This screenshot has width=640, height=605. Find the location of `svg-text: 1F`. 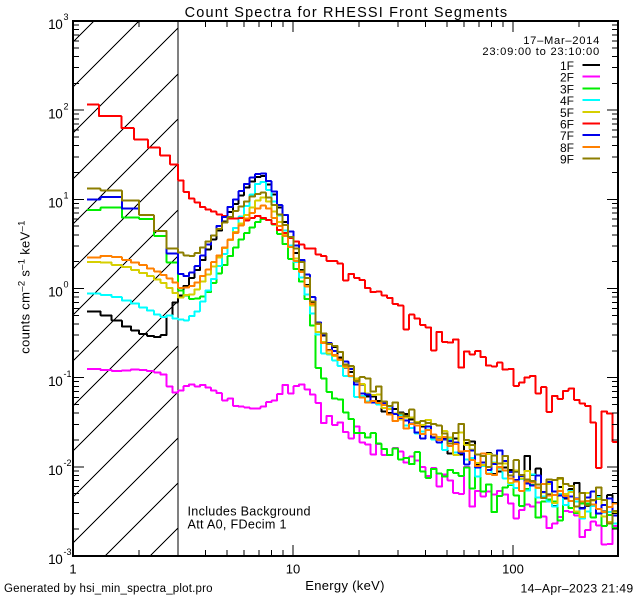

svg-text: 1F is located at coordinates (567, 66).